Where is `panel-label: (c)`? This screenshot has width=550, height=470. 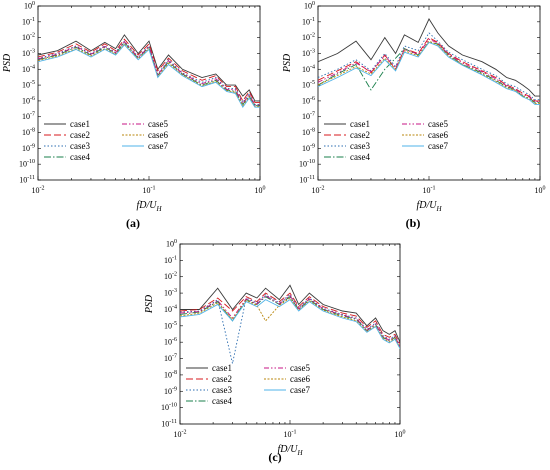 panel-label: (c) is located at coordinates (274, 457).